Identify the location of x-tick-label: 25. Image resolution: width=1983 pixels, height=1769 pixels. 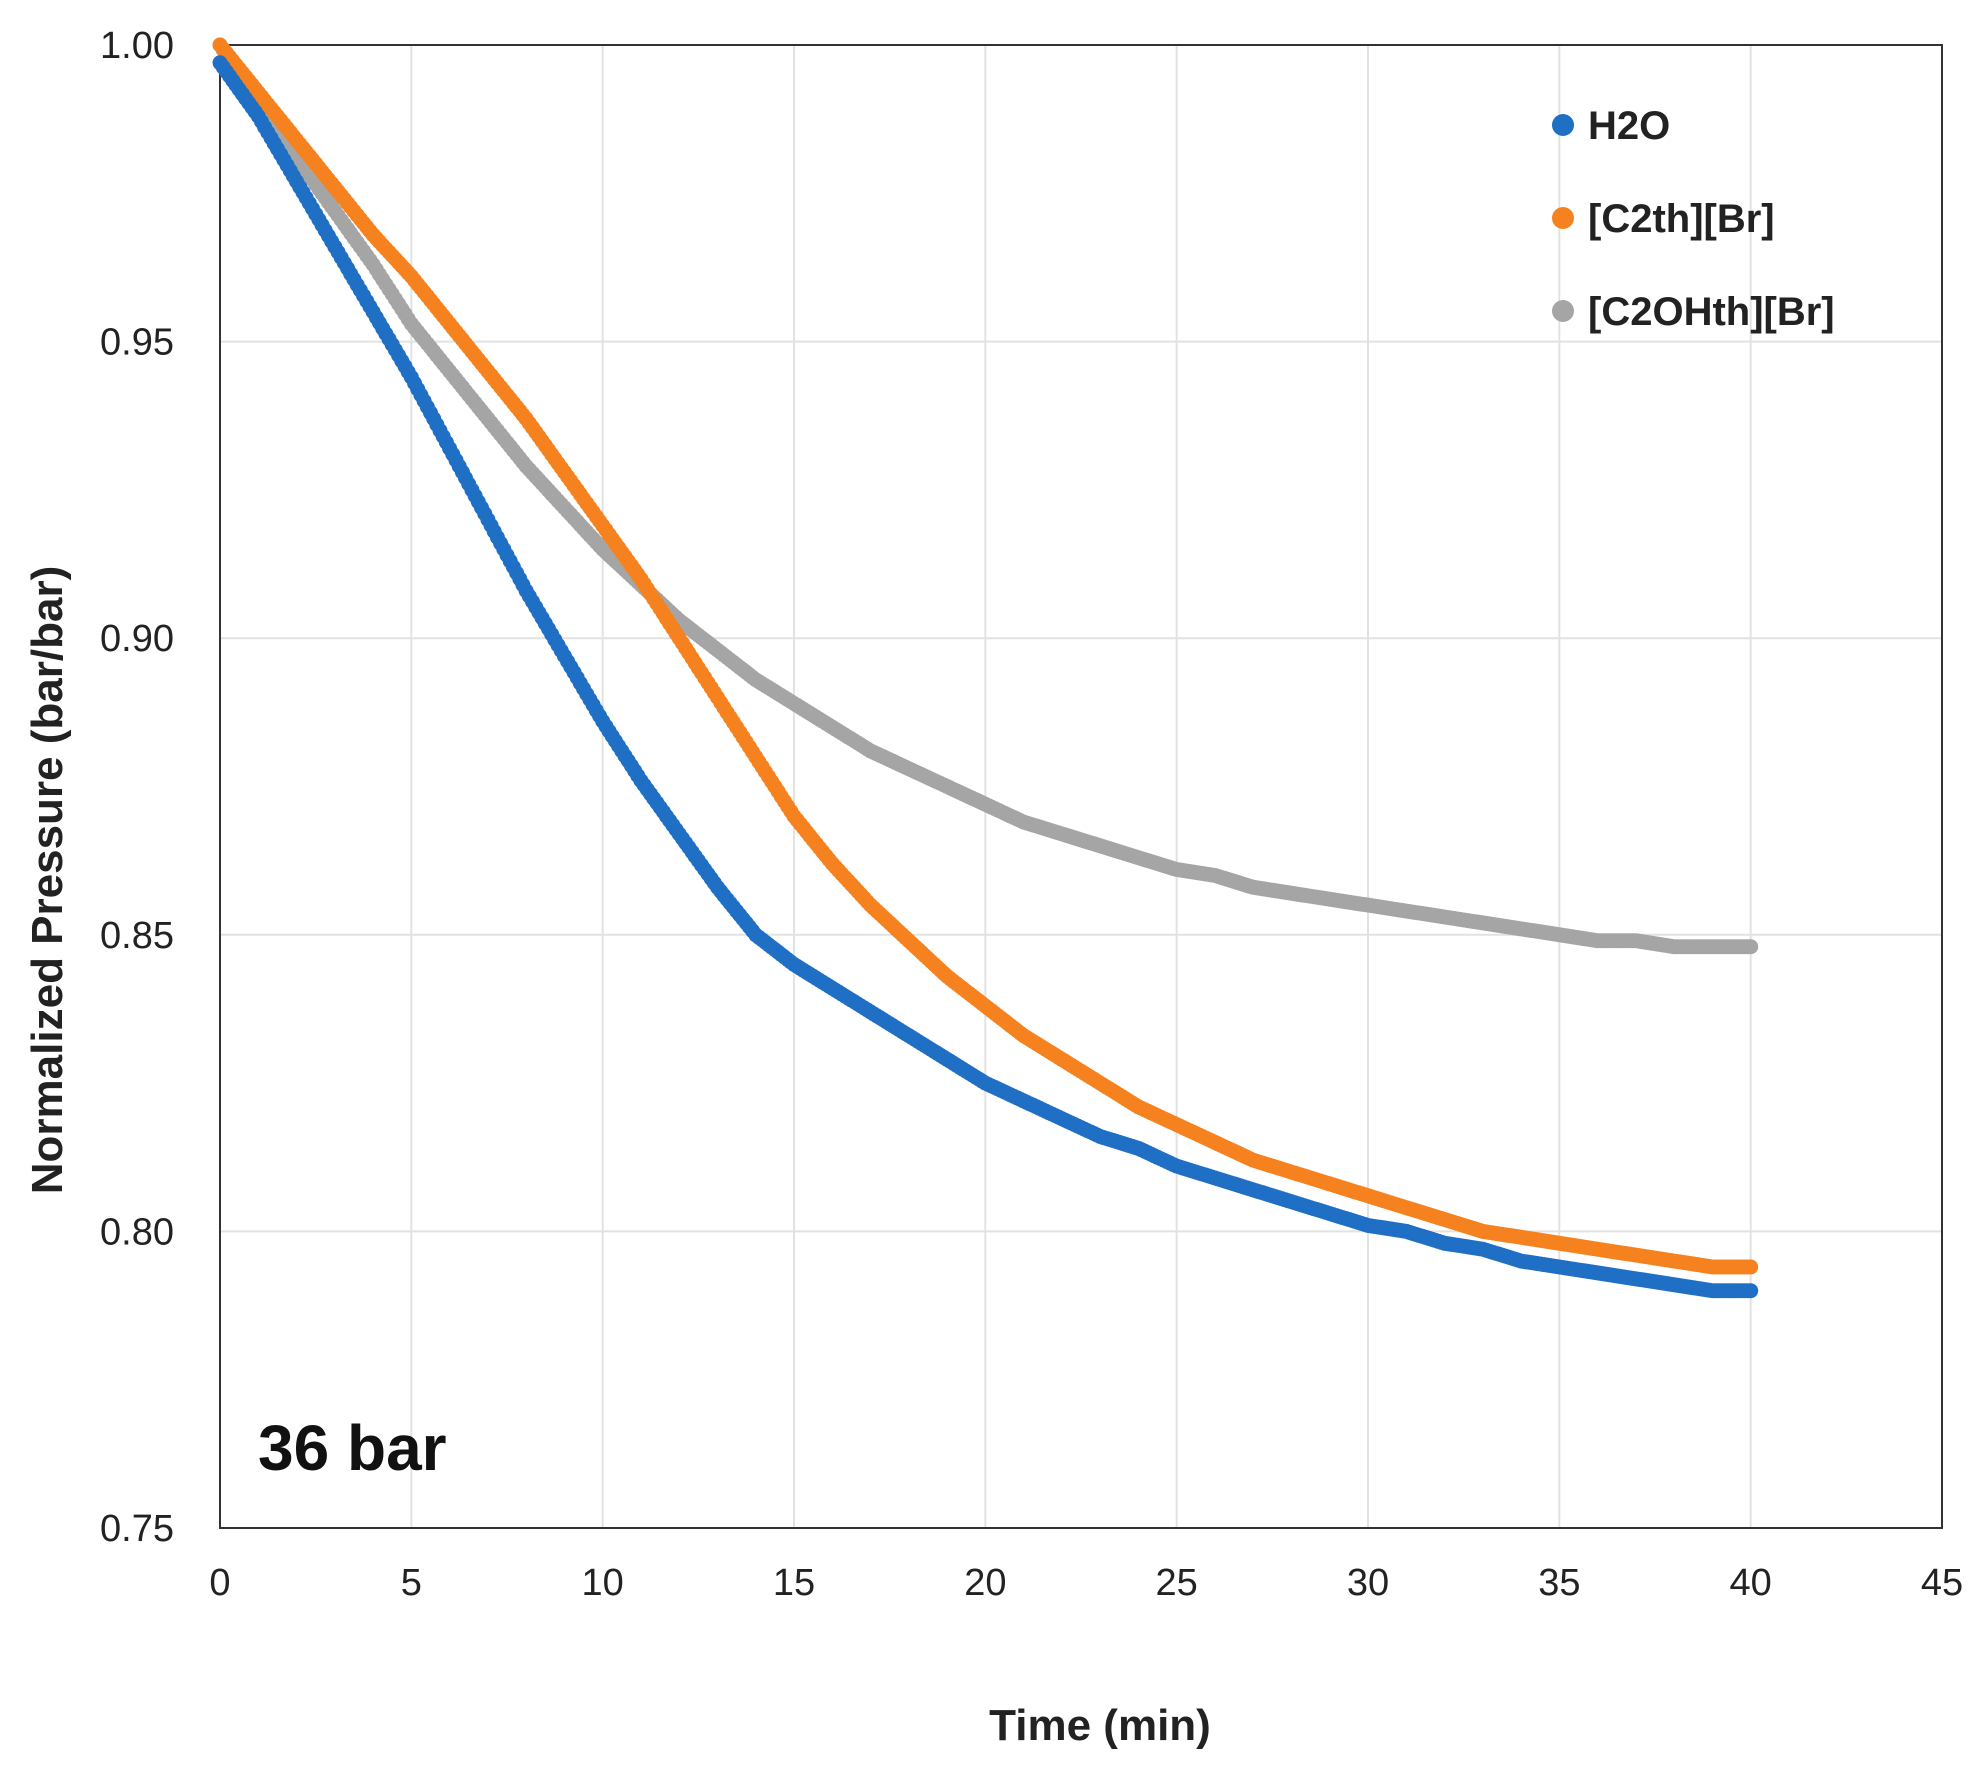
(1177, 1583).